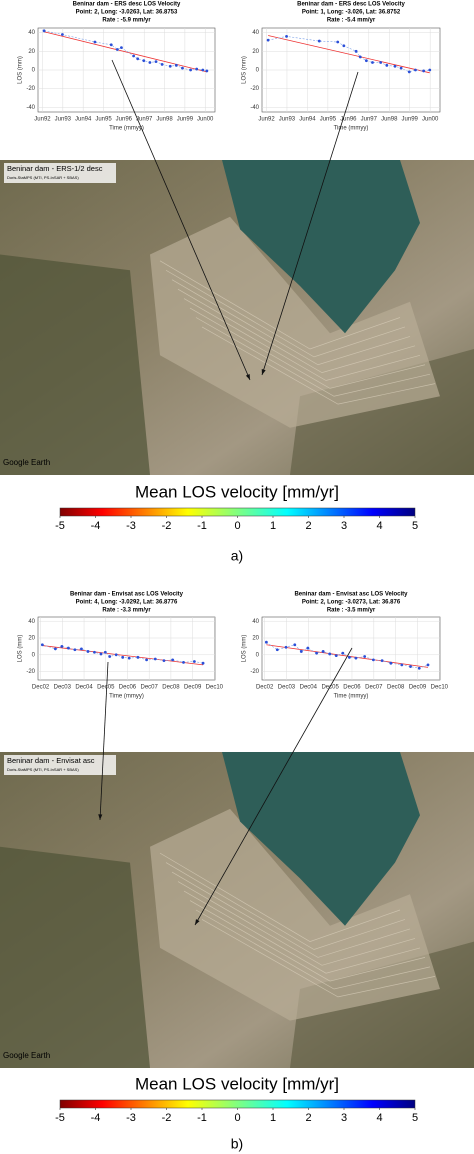 The width and height of the screenshot is (474, 1154). What do you see at coordinates (273, 526) in the screenshot?
I see `colorbar-tick-label: 1` at bounding box center [273, 526].